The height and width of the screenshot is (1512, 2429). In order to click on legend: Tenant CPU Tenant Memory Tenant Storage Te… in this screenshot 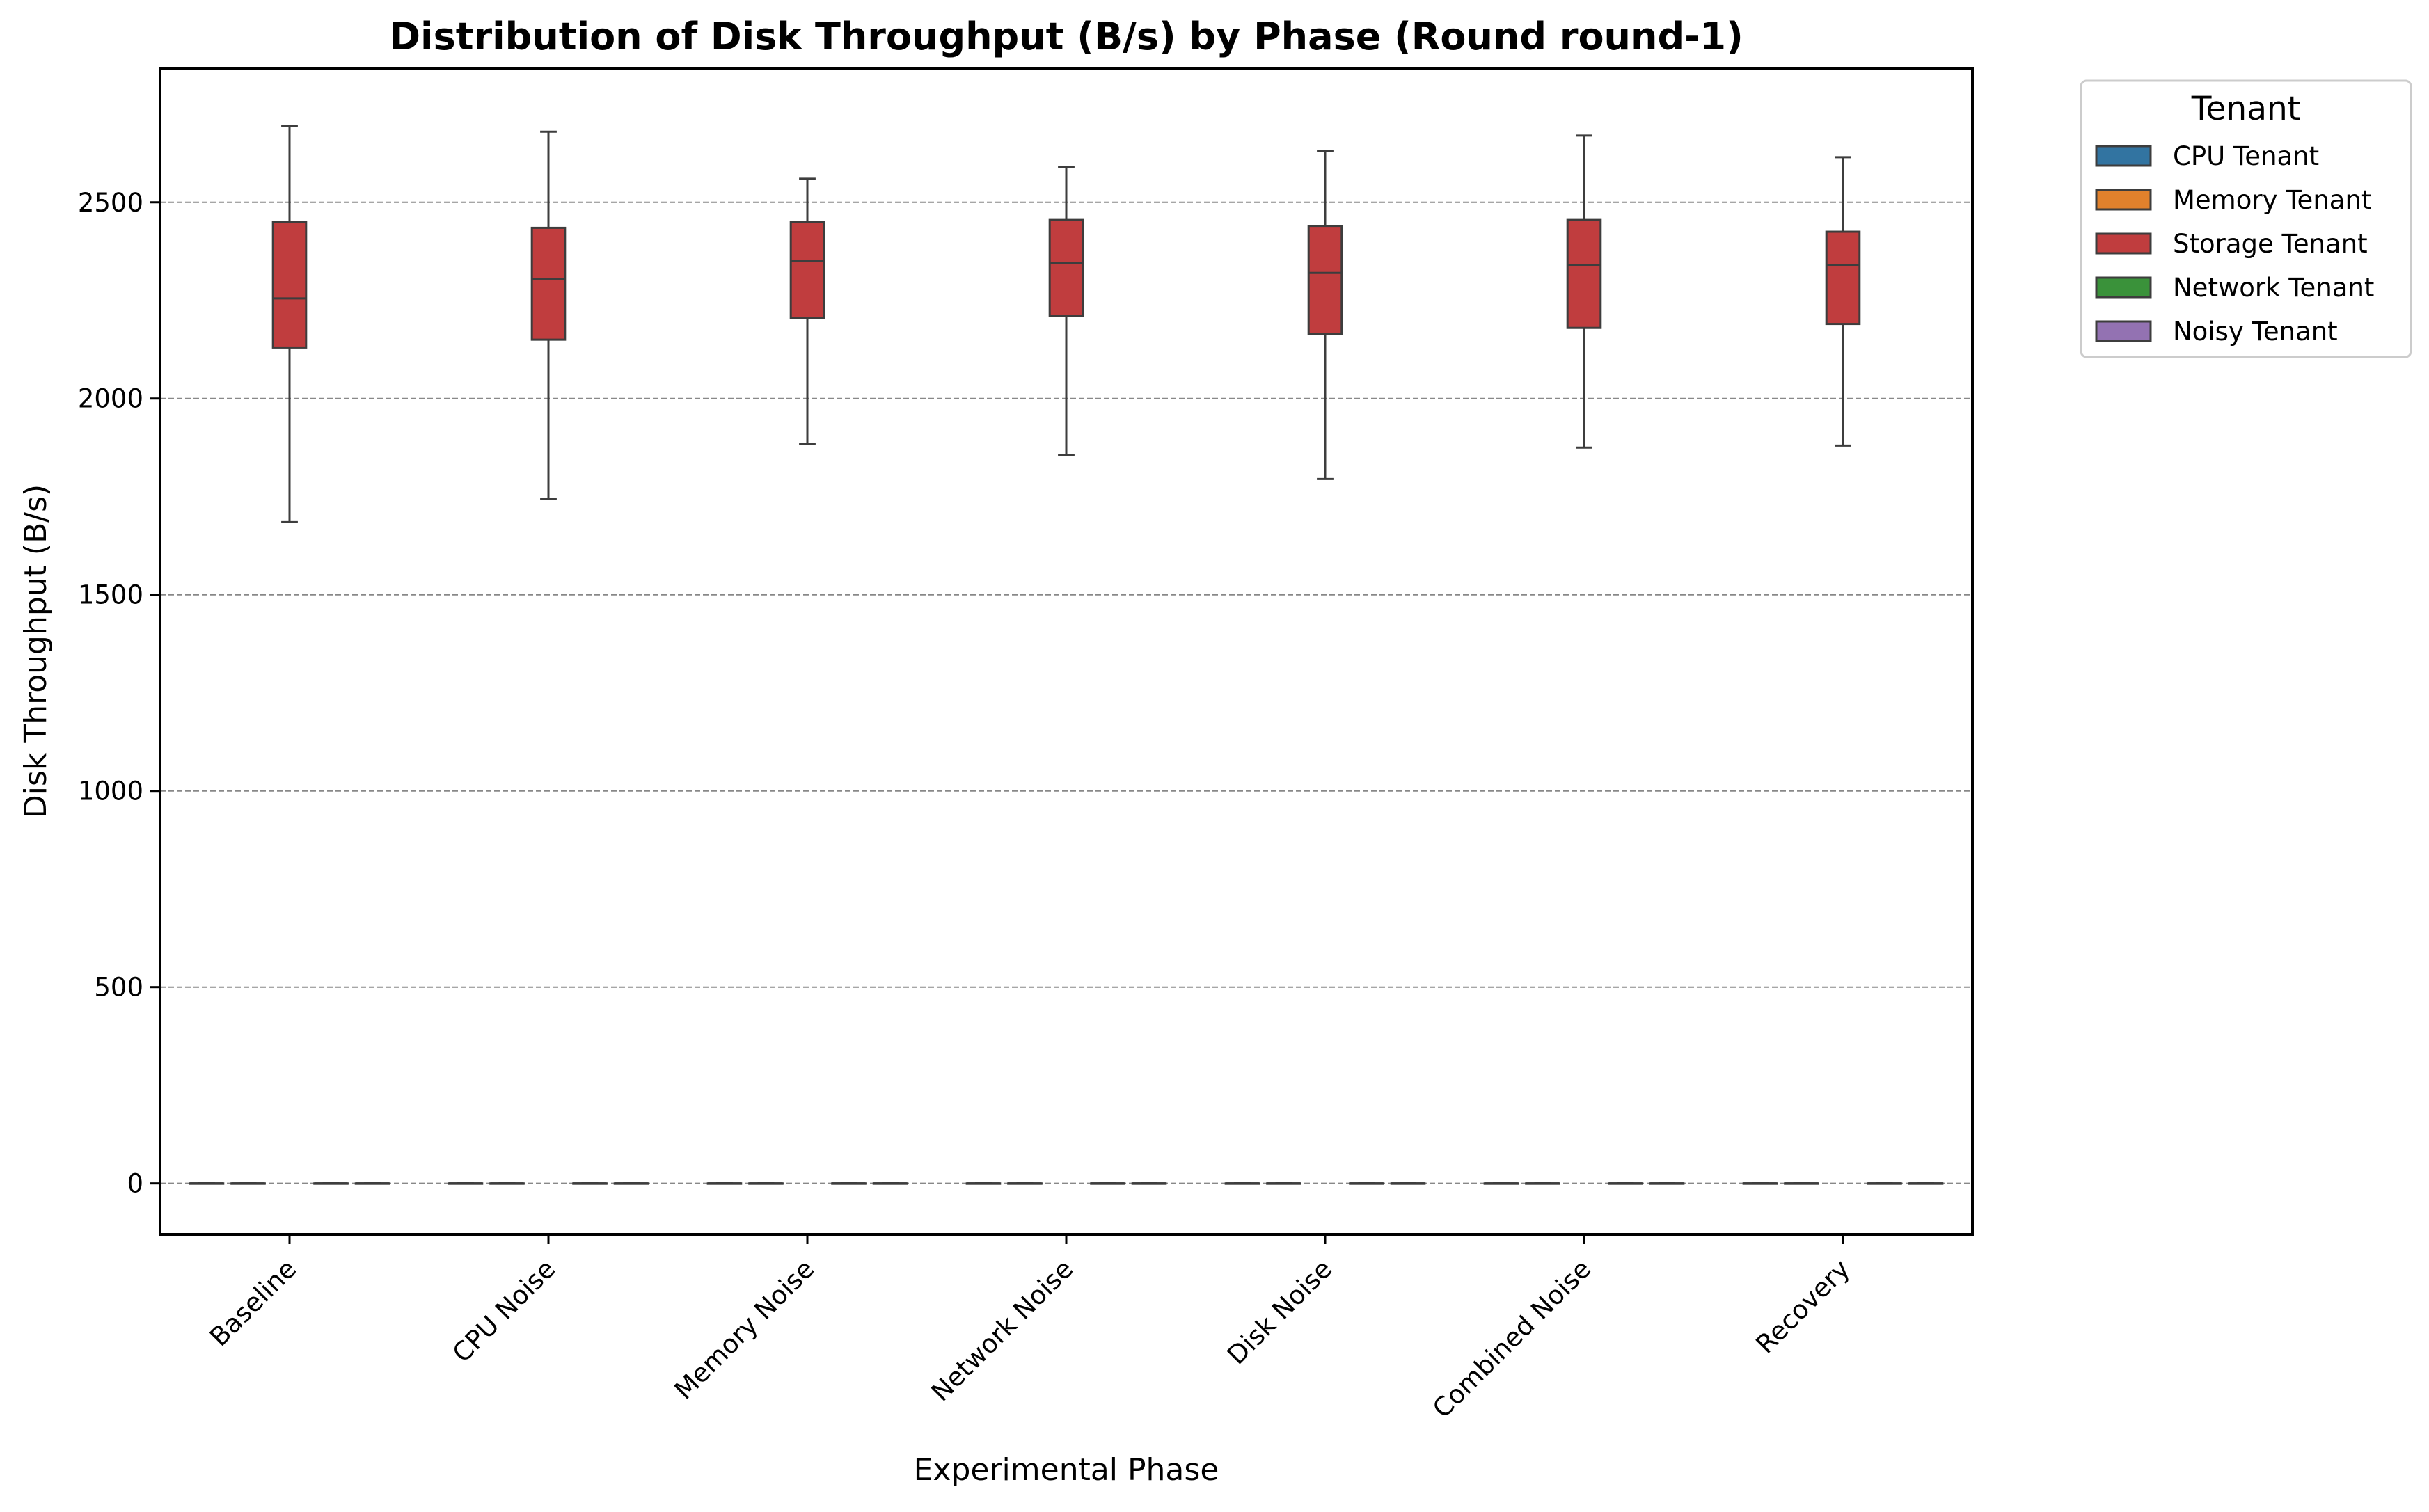, I will do `click(2246, 218)`.